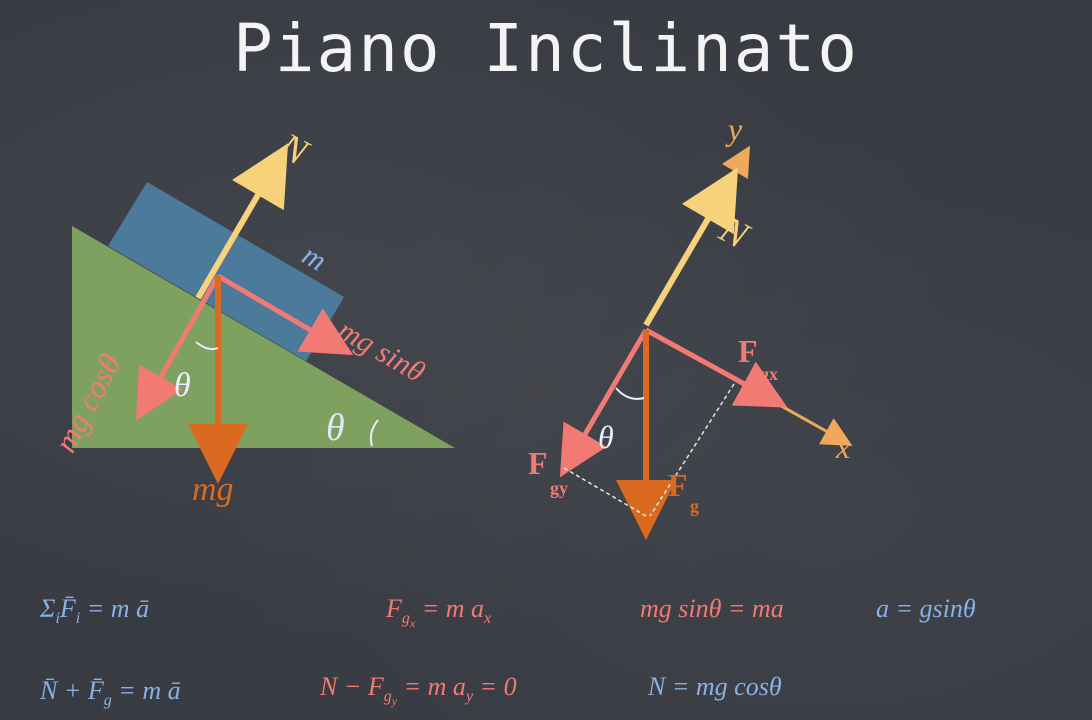 Image resolution: width=1092 pixels, height=720 pixels. Describe the element at coordinates (314, 257) in the screenshot. I see `label-m: m` at that location.